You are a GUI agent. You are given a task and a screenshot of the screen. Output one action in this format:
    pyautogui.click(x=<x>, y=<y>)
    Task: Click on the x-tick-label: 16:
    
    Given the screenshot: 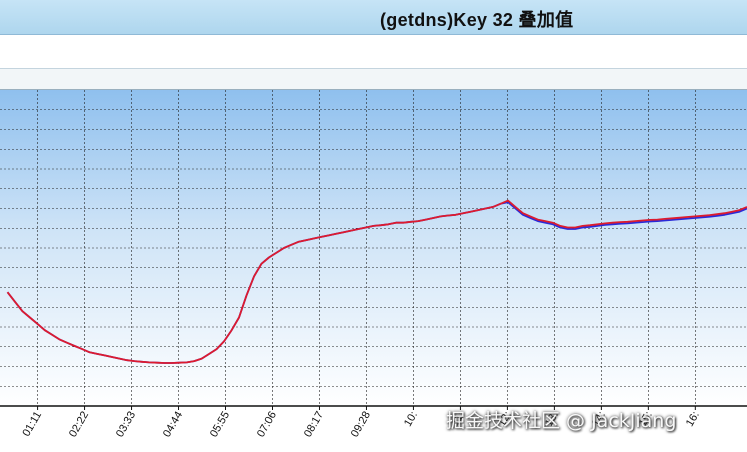 What is the action you would take?
    pyautogui.click(x=693, y=419)
    